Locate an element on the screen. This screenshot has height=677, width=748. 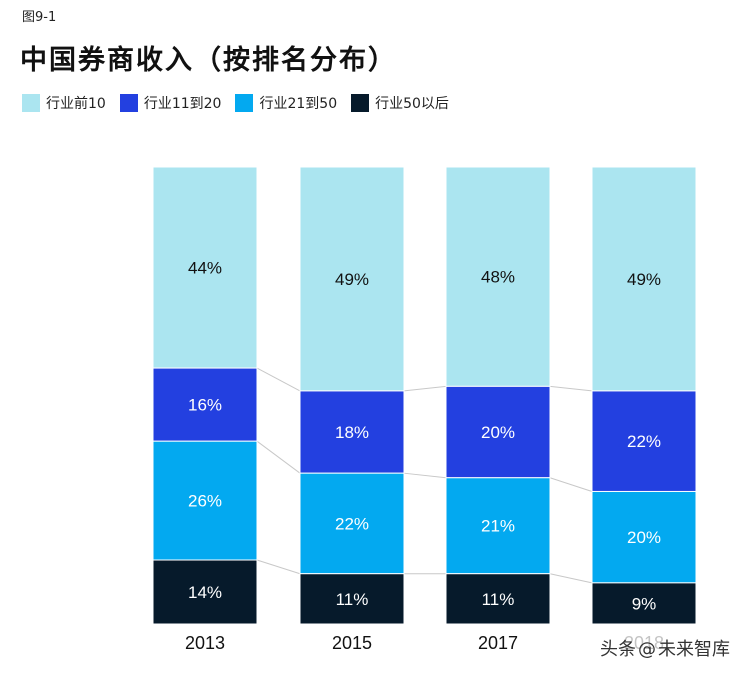
data-label-2017-0: 48% is located at coordinates (498, 277).